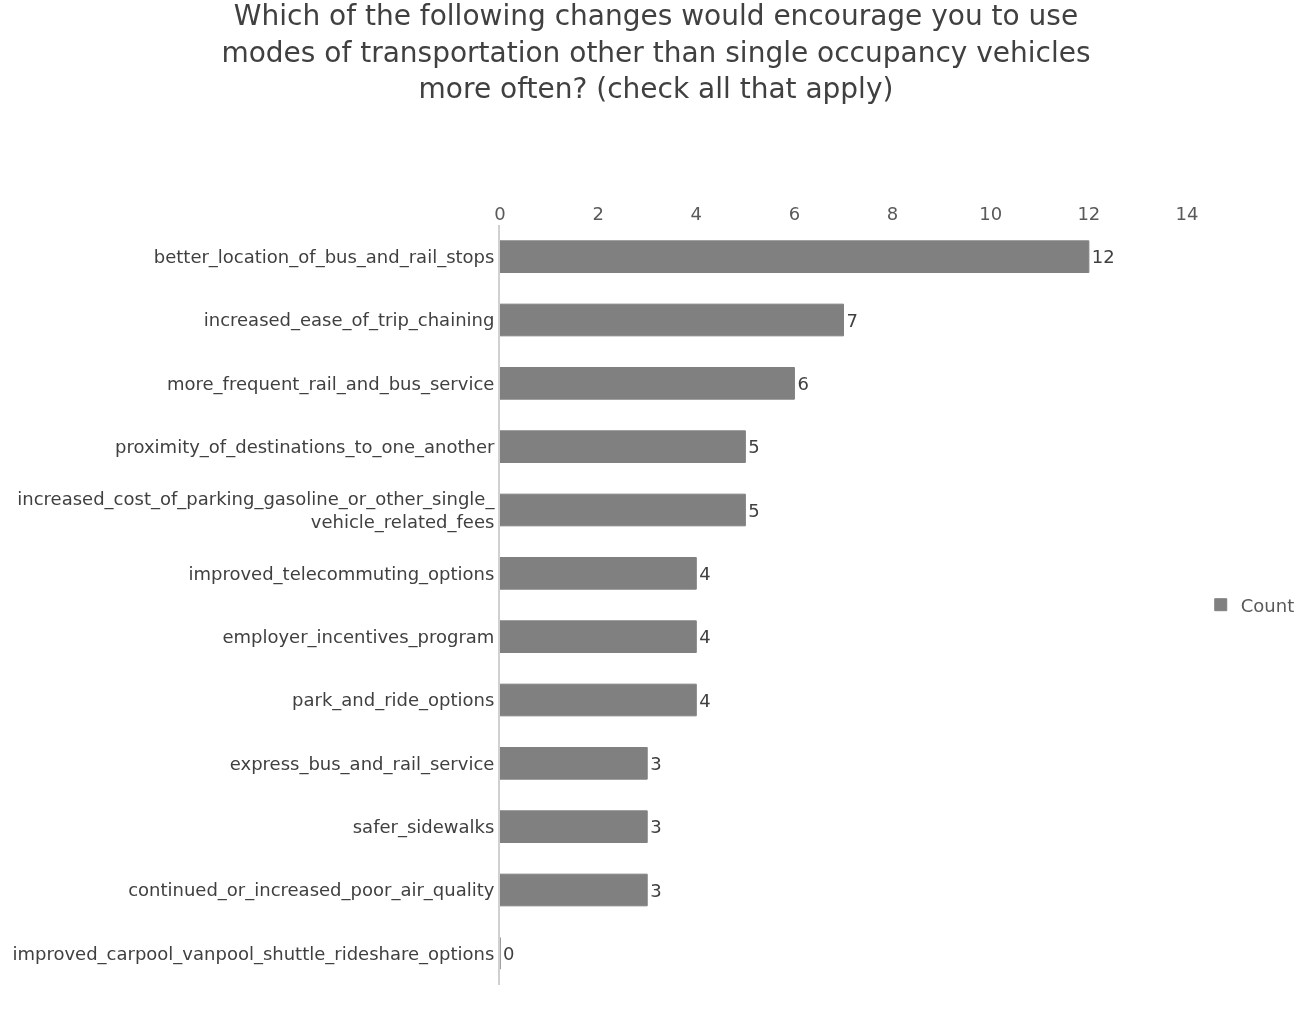 The width and height of the screenshot is (1312, 1015). What do you see at coordinates (1089, 214) in the screenshot?
I see `x-tick-label: 12` at bounding box center [1089, 214].